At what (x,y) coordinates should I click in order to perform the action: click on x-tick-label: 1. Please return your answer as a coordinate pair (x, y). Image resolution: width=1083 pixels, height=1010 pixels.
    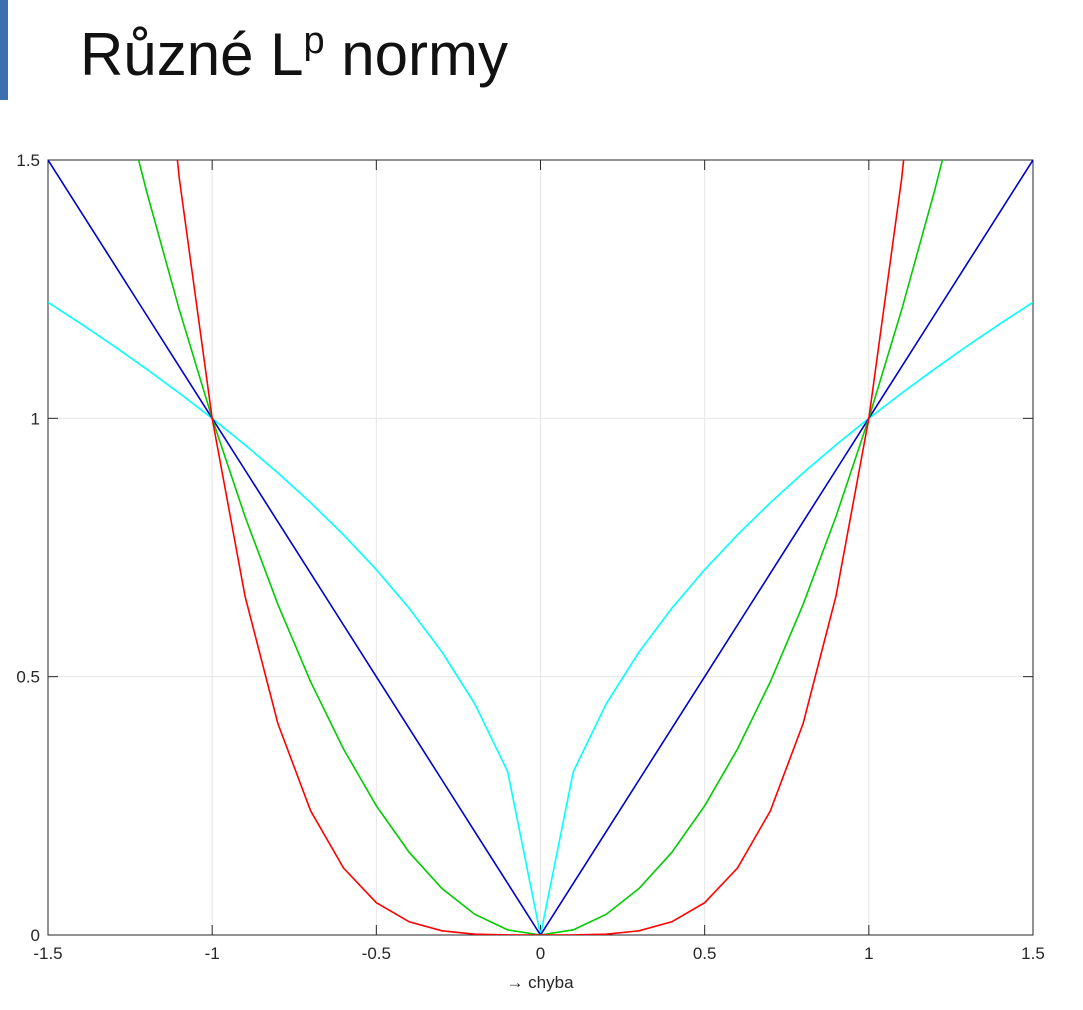
    Looking at the image, I should click on (868, 953).